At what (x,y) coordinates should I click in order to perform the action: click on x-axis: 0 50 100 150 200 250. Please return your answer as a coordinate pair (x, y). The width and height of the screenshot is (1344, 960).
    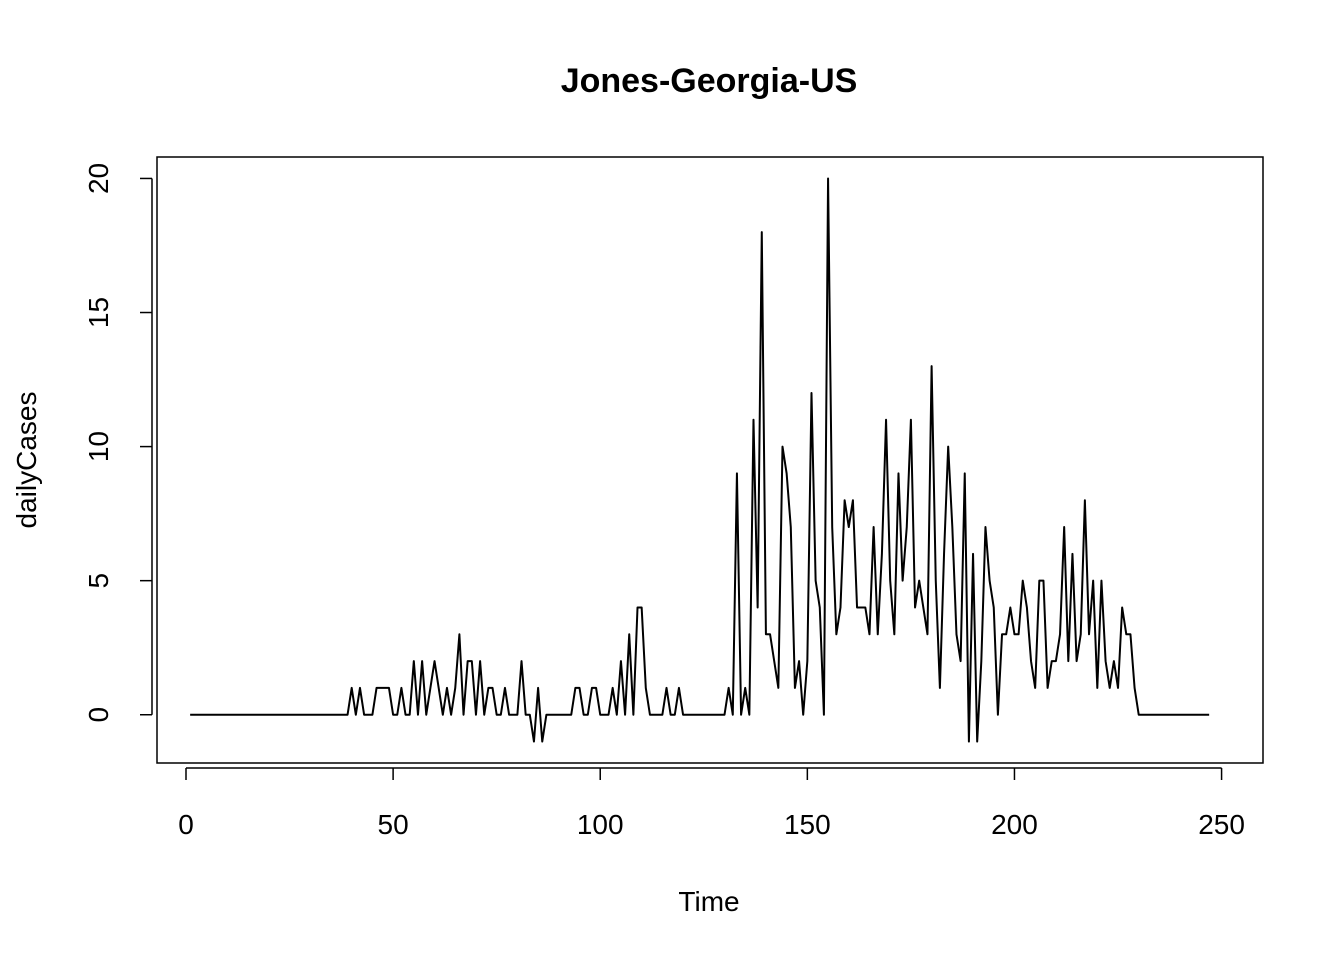
    Looking at the image, I should click on (711, 803).